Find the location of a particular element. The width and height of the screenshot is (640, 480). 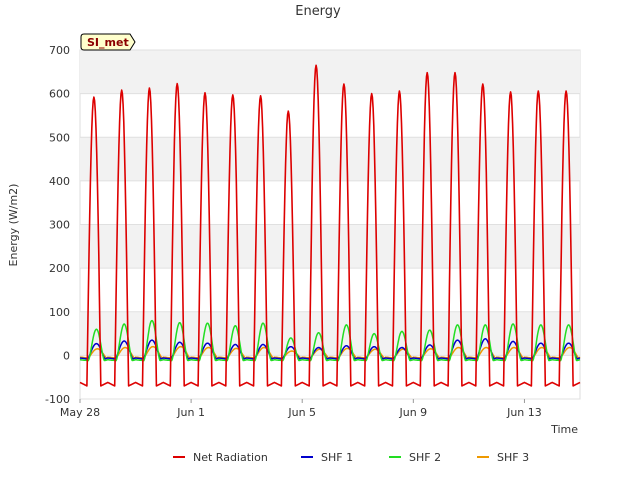

x-tick-label: Jun 5 is located at coordinates (301, 412).